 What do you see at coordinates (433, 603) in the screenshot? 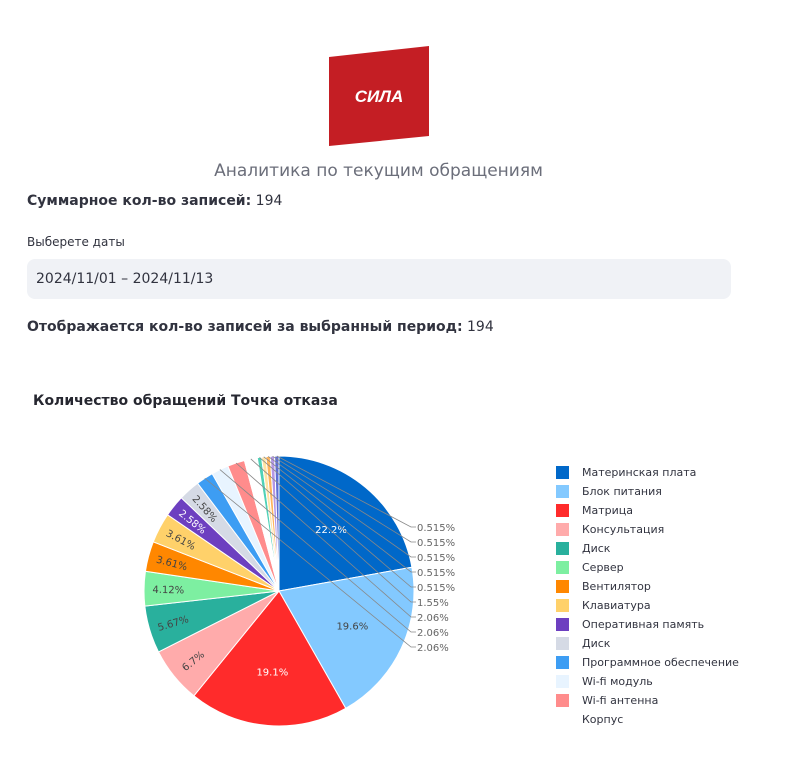
I see `slice-data-label: 1.55%` at bounding box center [433, 603].